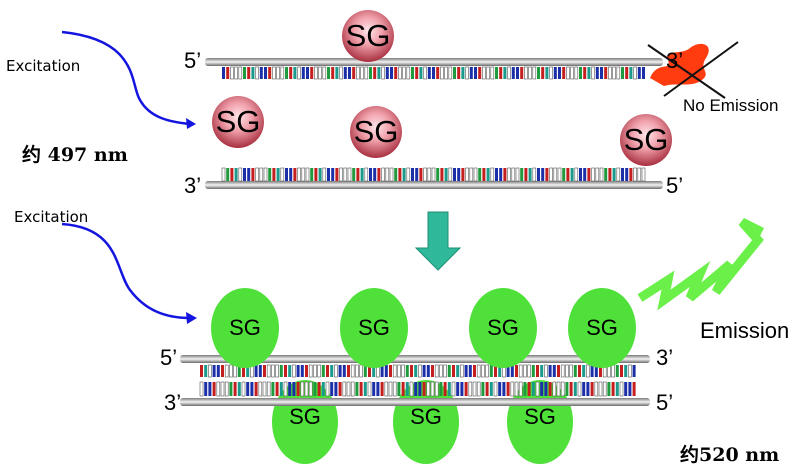 This screenshot has height=474, width=807. I want to click on base-pair-group, so click(433, 73).